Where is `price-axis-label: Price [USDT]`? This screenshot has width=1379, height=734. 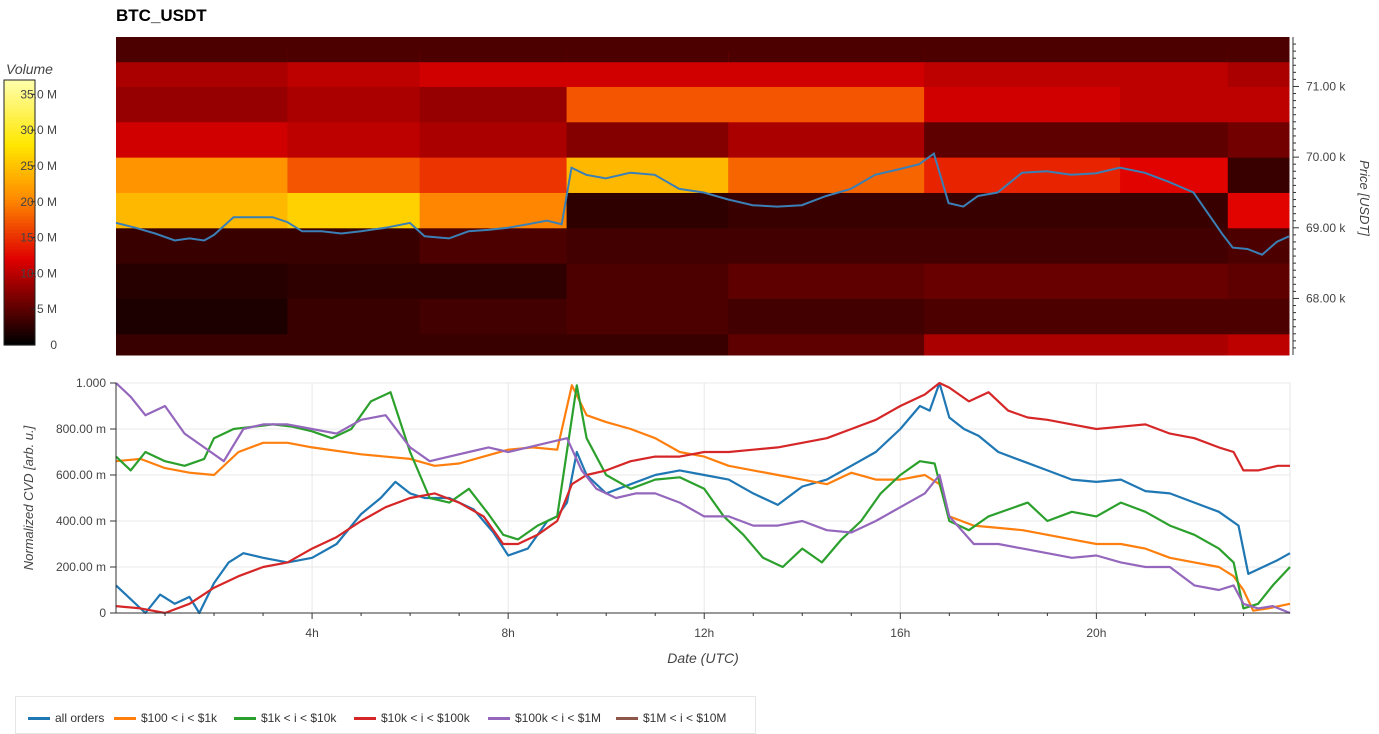 price-axis-label: Price [USDT] is located at coordinates (1364, 198).